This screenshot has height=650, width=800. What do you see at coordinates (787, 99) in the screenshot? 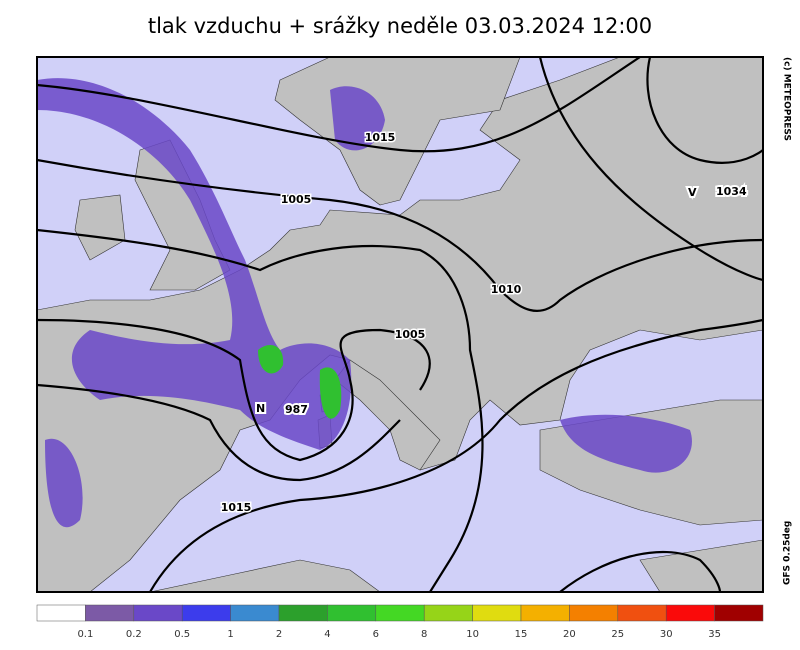
I see `copyright: (c) METEOPRESS` at bounding box center [787, 99].